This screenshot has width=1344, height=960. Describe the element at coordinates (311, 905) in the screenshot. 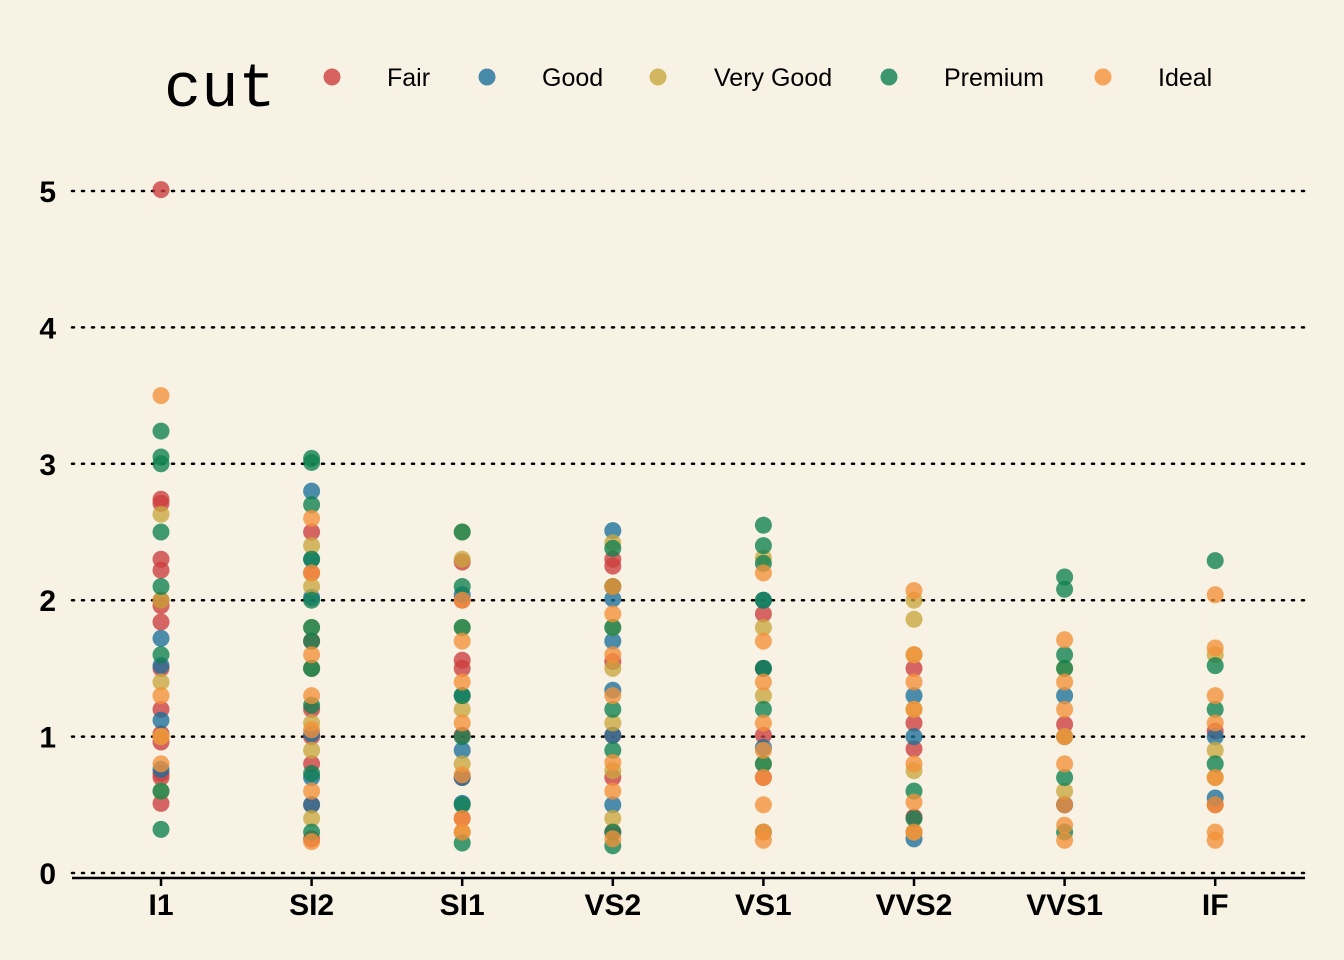

I see `x-tick-label-SI2: SI2` at that location.